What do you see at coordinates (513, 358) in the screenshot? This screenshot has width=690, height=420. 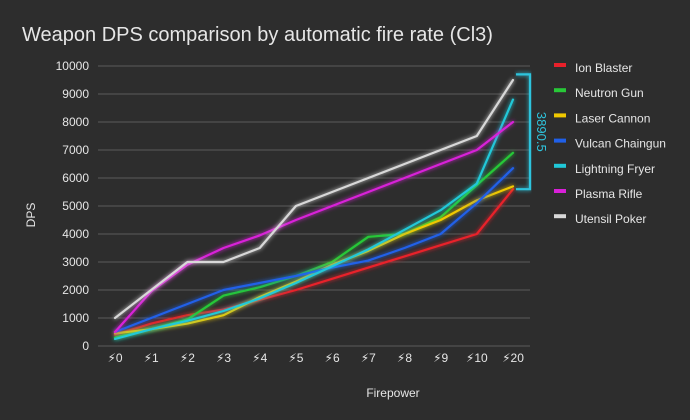 I see `x-tick-label: ⚡20` at bounding box center [513, 358].